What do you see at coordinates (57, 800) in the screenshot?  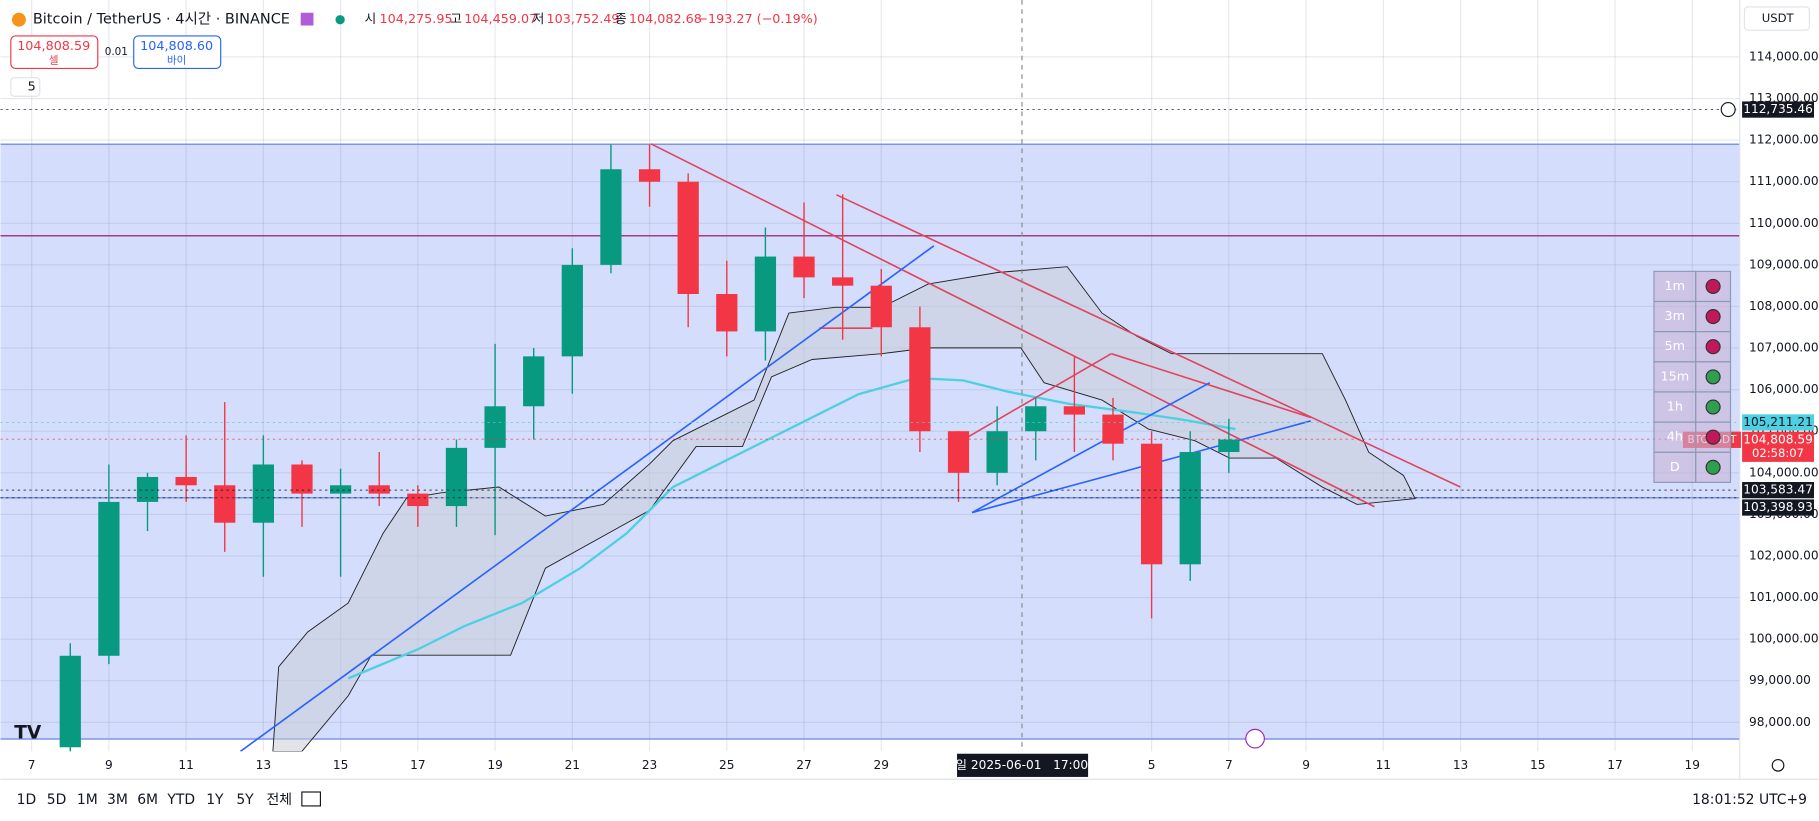 I see `timeframe-button: 5D` at bounding box center [57, 800].